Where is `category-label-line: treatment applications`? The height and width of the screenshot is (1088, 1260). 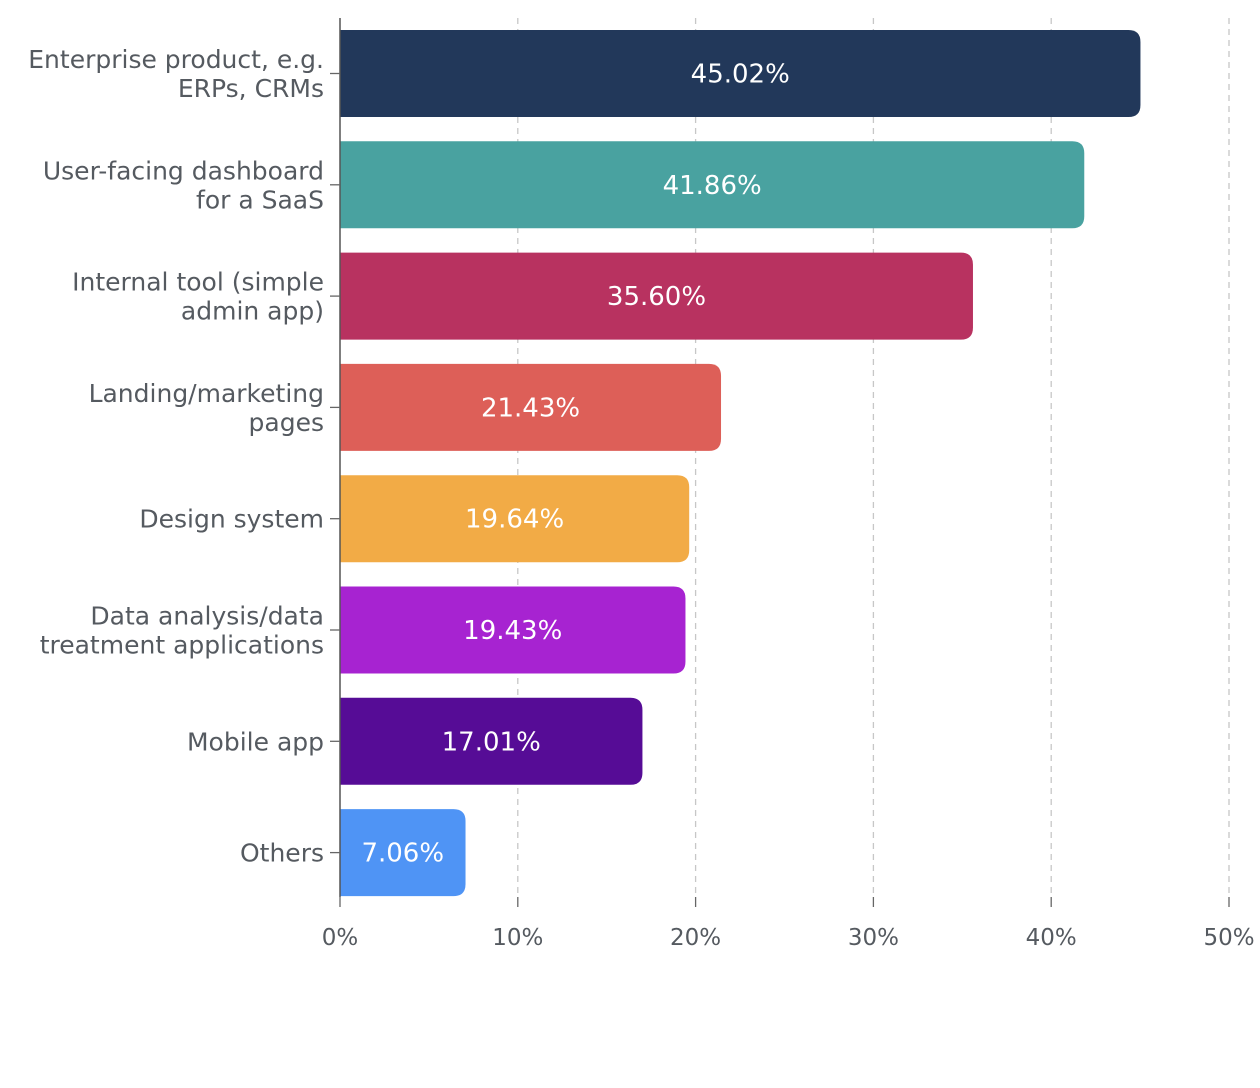 category-label-line: treatment applications is located at coordinates (182, 645).